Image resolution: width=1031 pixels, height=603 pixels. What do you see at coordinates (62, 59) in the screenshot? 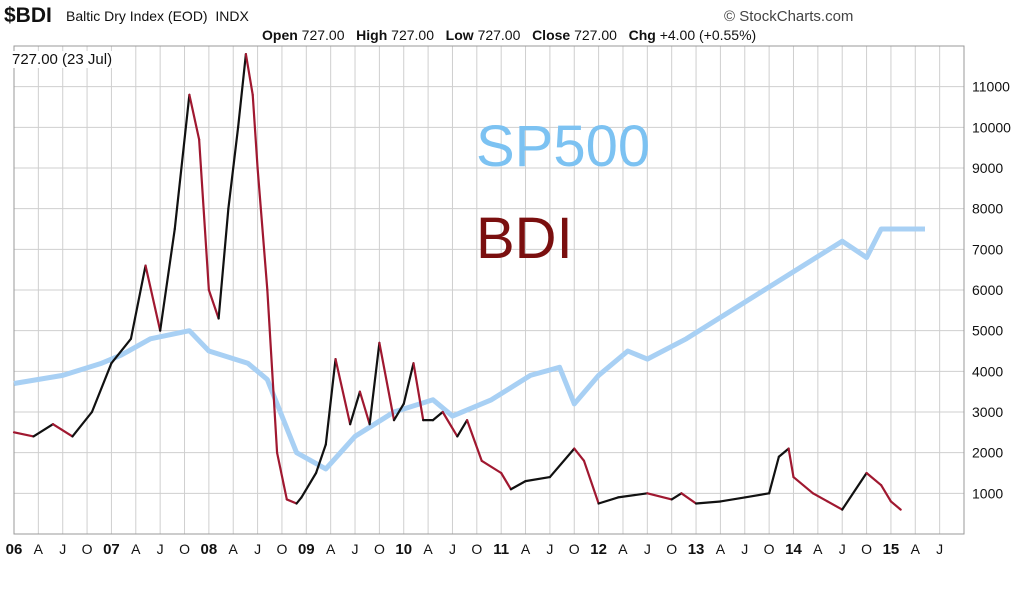
I see `last-value-label: 727.00 (23 Jul)` at bounding box center [62, 59].